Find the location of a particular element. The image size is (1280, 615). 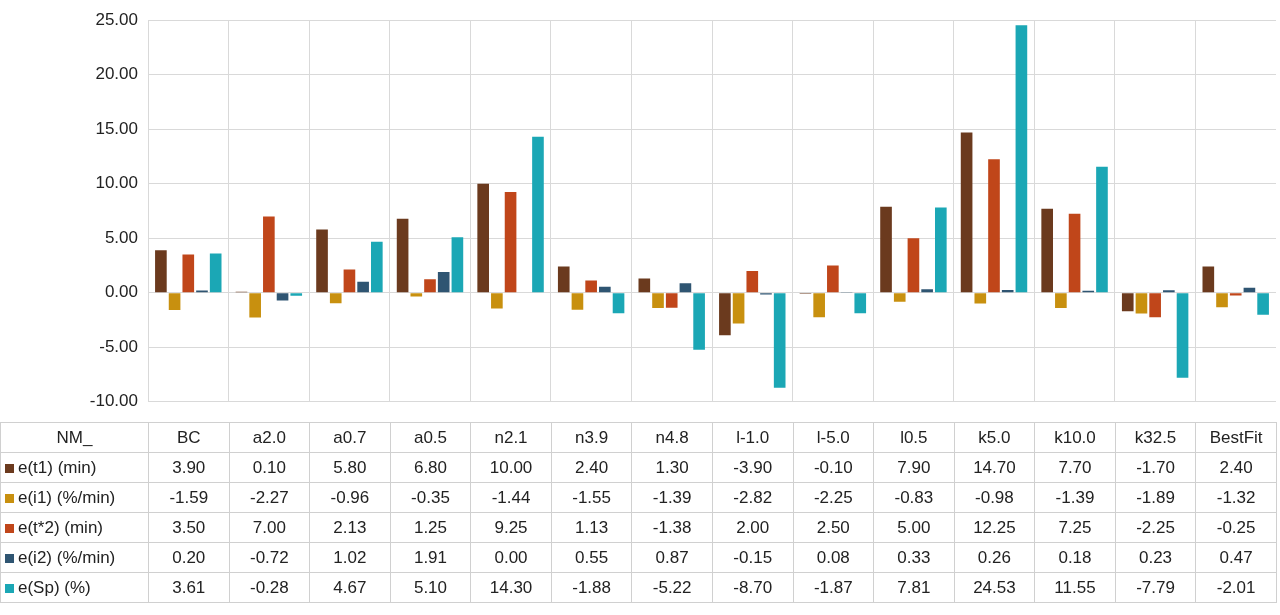

data-label: -0.83 is located at coordinates (914, 497).